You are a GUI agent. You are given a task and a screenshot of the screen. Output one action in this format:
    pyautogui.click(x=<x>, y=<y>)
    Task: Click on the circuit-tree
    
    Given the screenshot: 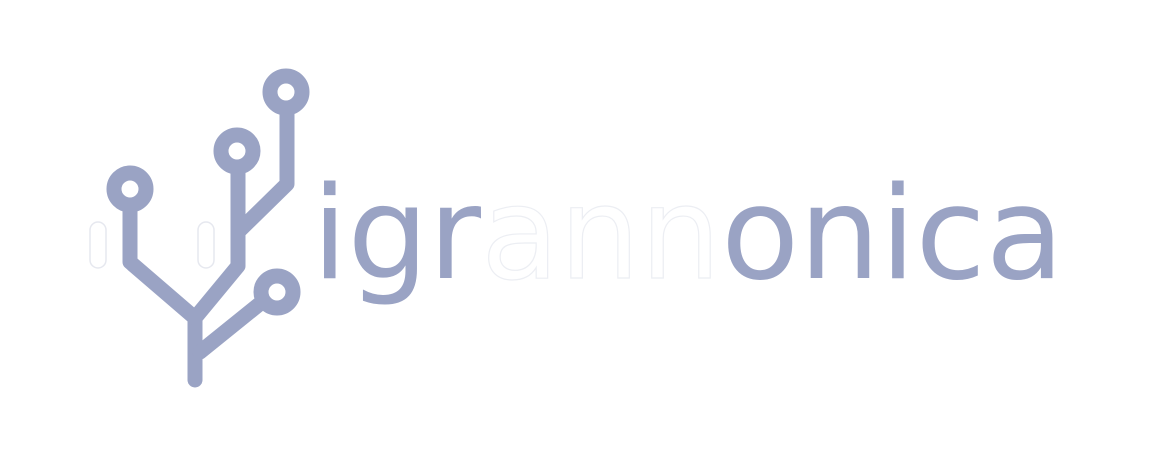 What is the action you would take?
    pyautogui.click(x=208, y=228)
    